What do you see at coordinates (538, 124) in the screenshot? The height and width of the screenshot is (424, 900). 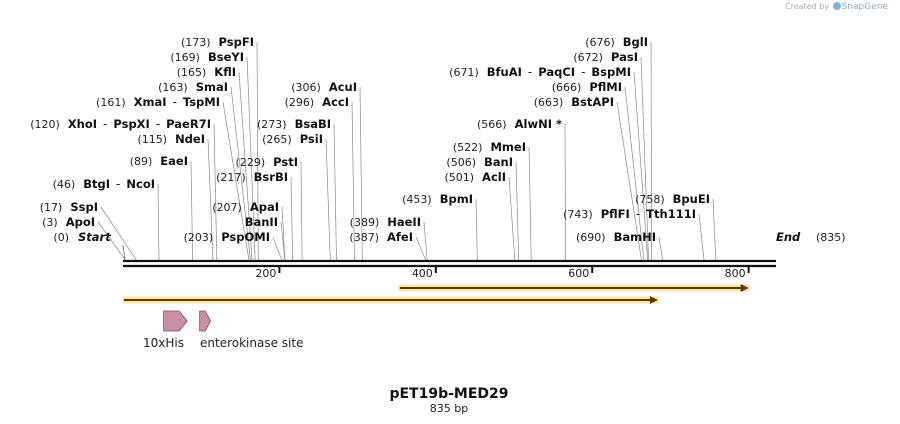 I see `enzyme-name: AlwNI *` at bounding box center [538, 124].